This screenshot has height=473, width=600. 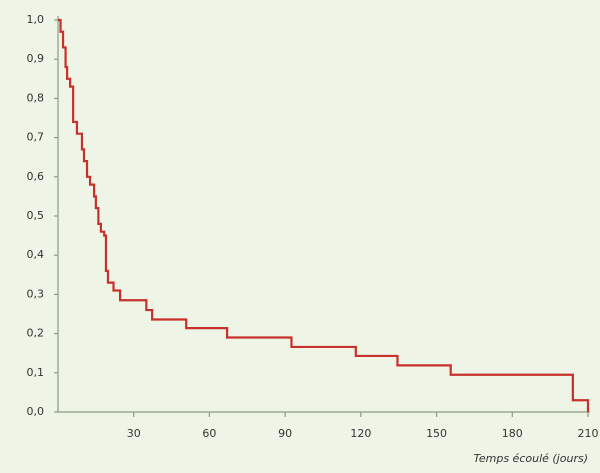 What do you see at coordinates (360, 433) in the screenshot?
I see `x-tick-label: 120` at bounding box center [360, 433].